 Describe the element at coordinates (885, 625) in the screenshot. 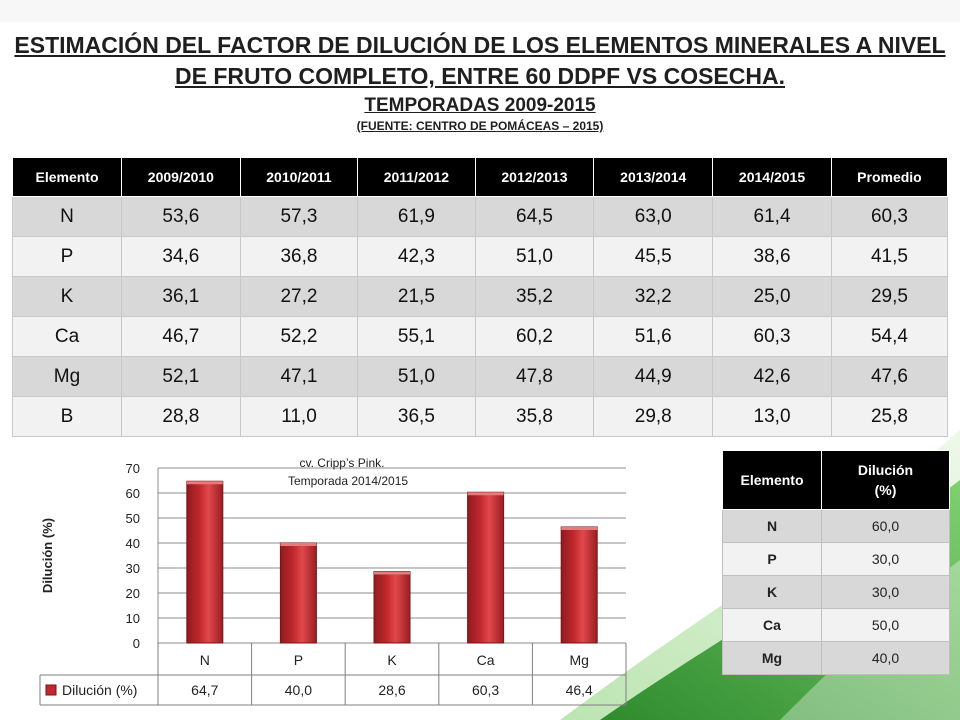

I see `table-cell: 50,0` at that location.